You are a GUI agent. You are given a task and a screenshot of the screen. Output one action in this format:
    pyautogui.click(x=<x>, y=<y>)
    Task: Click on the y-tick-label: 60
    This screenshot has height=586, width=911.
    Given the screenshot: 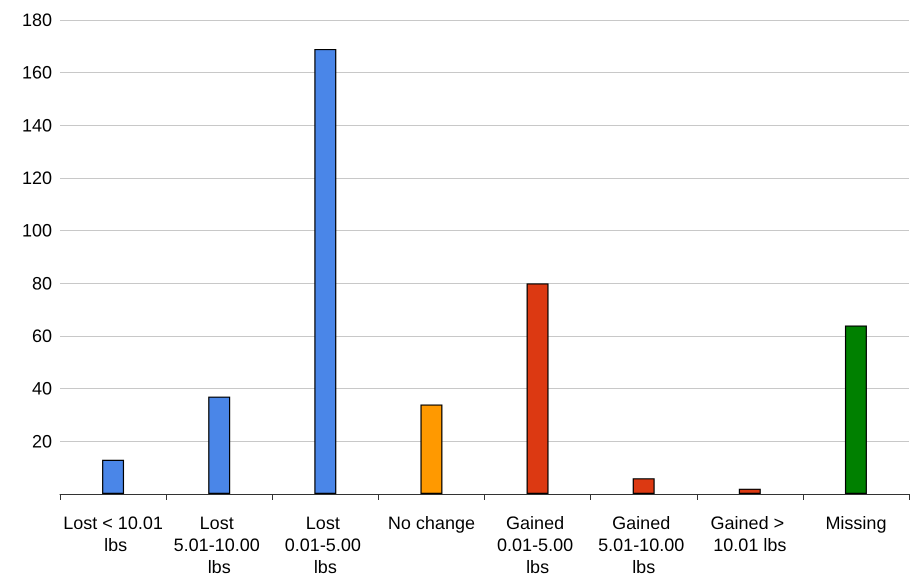 What is the action you would take?
    pyautogui.click(x=42, y=336)
    